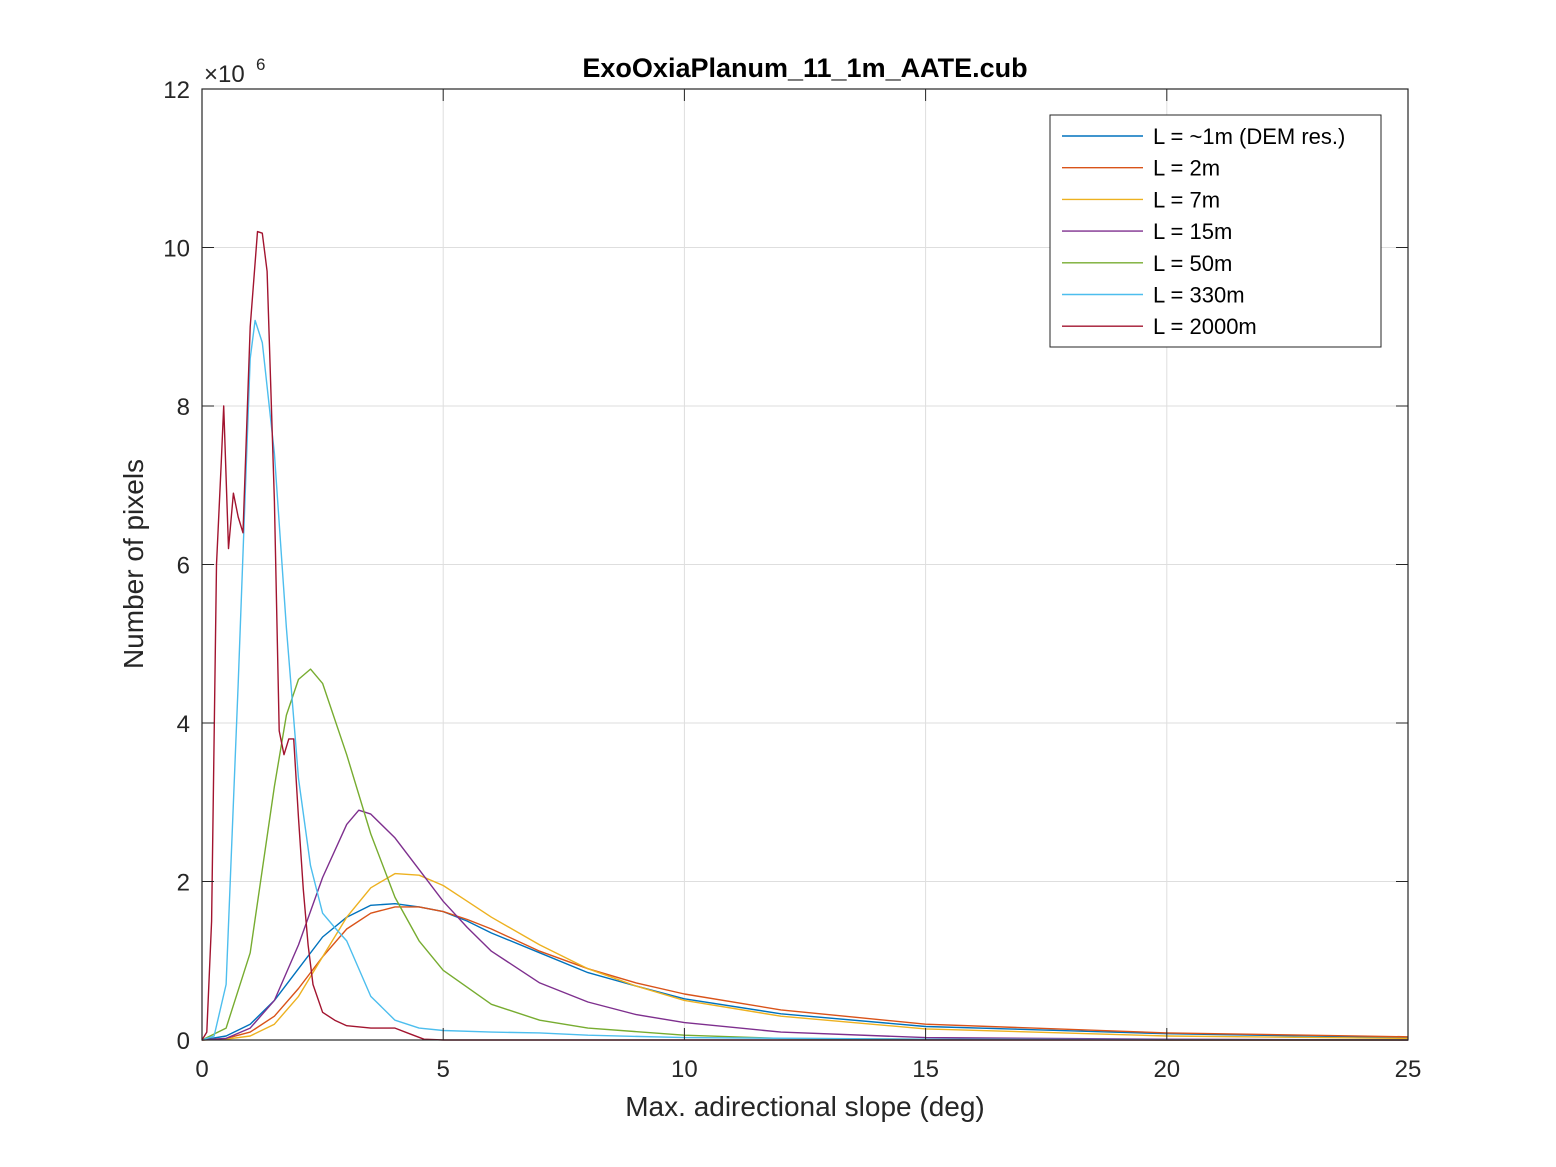 This screenshot has height=1167, width=1556. What do you see at coordinates (183, 566) in the screenshot?
I see `y-tick-label: 6` at bounding box center [183, 566].